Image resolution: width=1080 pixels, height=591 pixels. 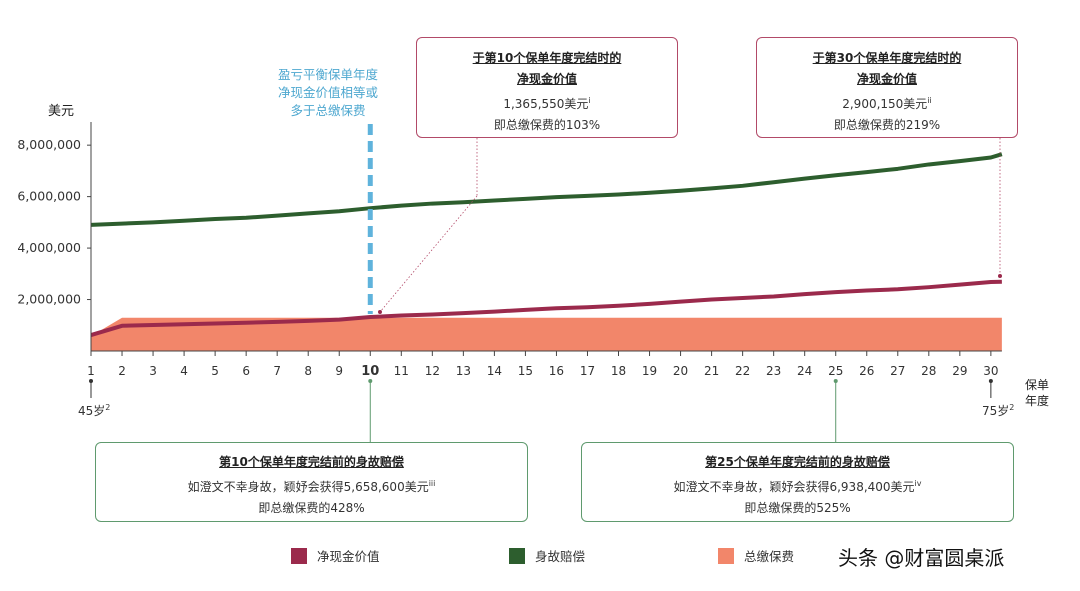 What do you see at coordinates (1037, 393) in the screenshot?
I see `x-axis-label: 保单 年度` at bounding box center [1037, 393].